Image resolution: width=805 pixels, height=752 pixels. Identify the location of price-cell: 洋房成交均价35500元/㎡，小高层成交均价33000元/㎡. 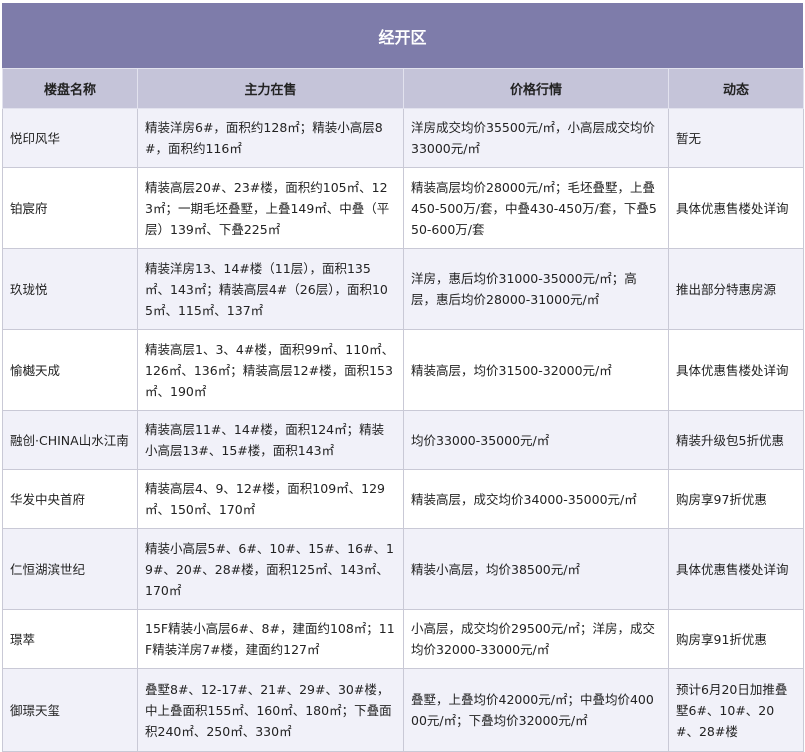
(536, 138).